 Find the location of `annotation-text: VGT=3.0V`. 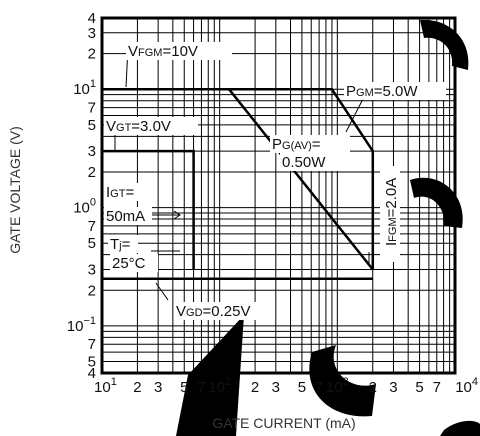

annotation-text: VGT=3.0V is located at coordinates (138, 126).